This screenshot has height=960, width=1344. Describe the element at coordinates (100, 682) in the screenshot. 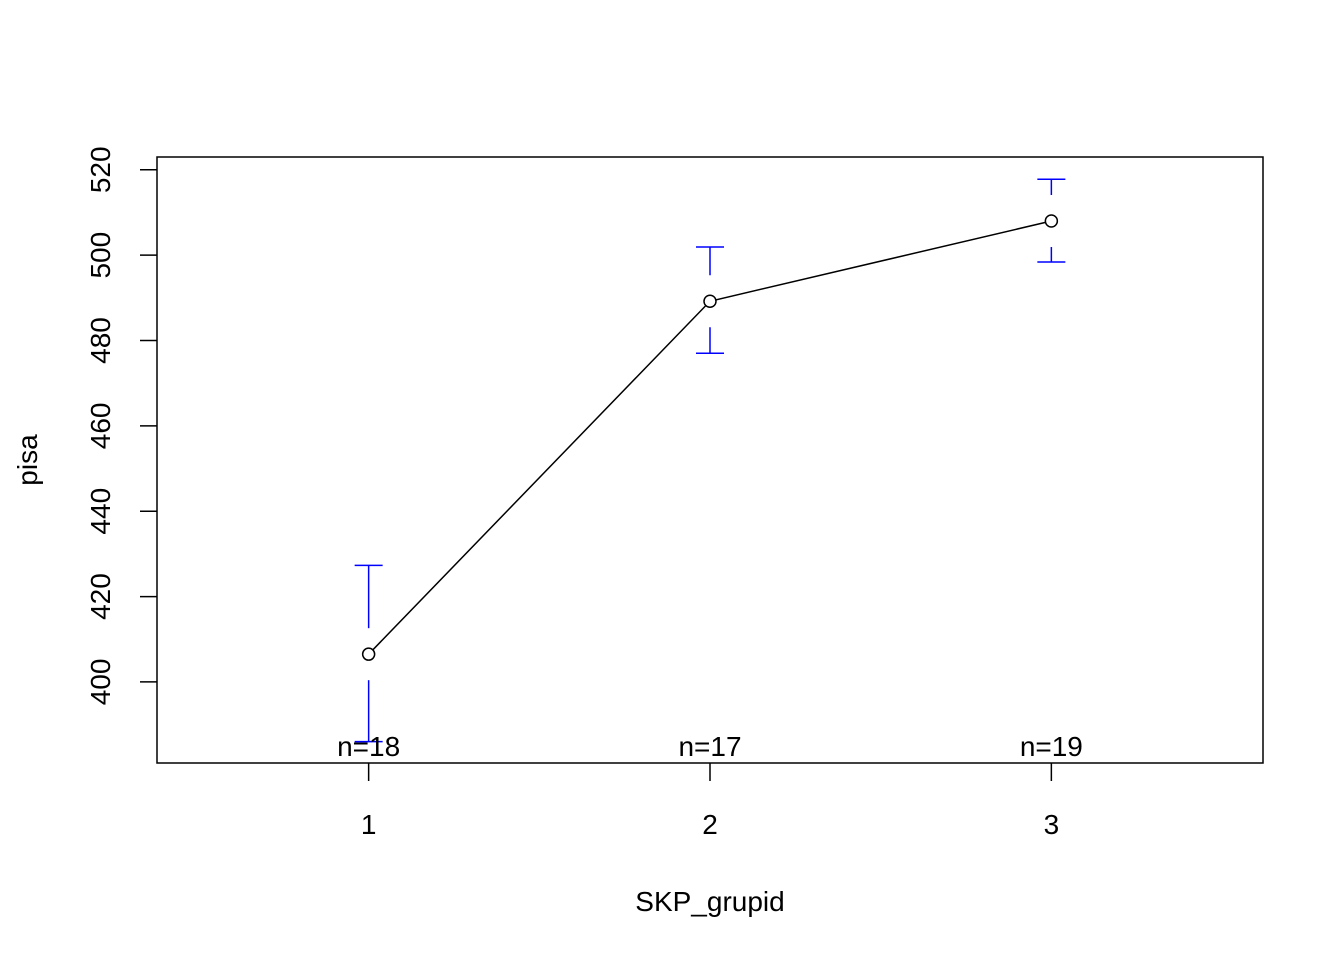

I see `y-tick-label: 400` at that location.